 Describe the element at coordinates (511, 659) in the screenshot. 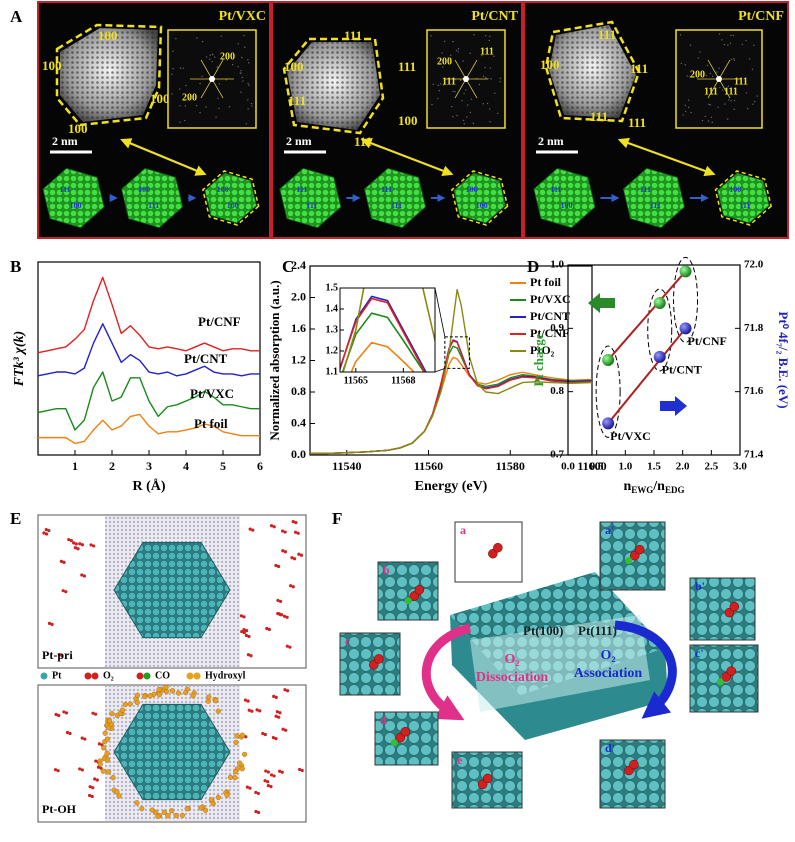

I see `process-label: O₂` at that location.